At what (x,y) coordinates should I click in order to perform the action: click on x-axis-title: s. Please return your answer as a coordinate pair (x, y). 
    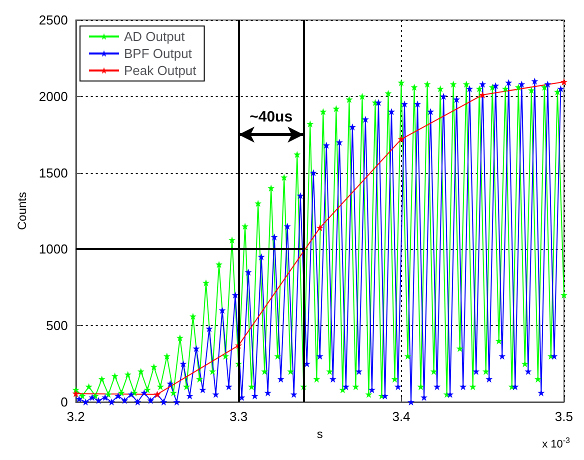
    Looking at the image, I should click on (319, 433).